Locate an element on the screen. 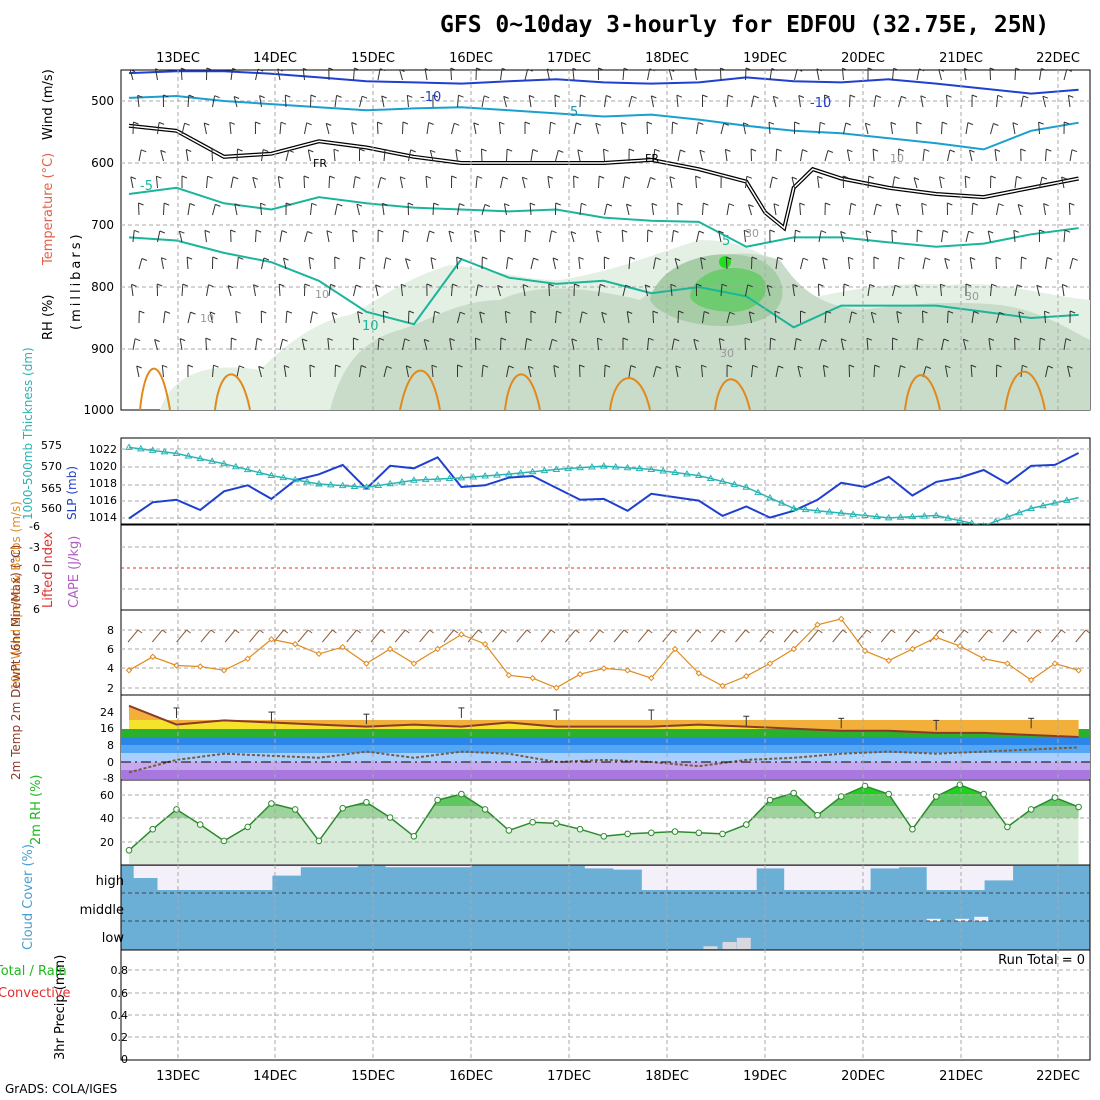 This screenshot has width=1100, height=1100. temp-line is located at coordinates (603, 721).